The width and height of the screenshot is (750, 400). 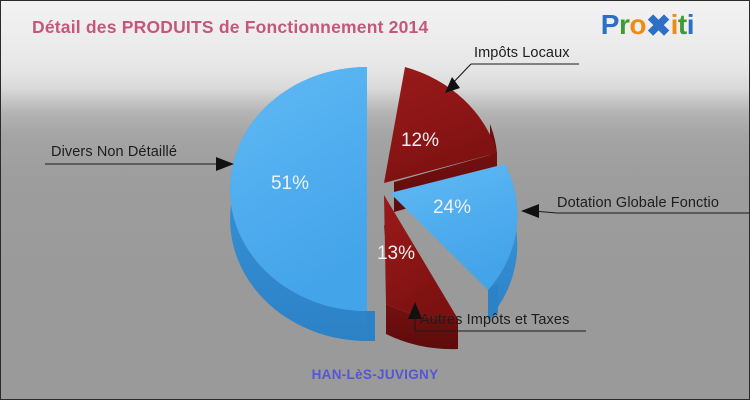 I want to click on logo-letter-x: ✖, so click(x=658, y=26).